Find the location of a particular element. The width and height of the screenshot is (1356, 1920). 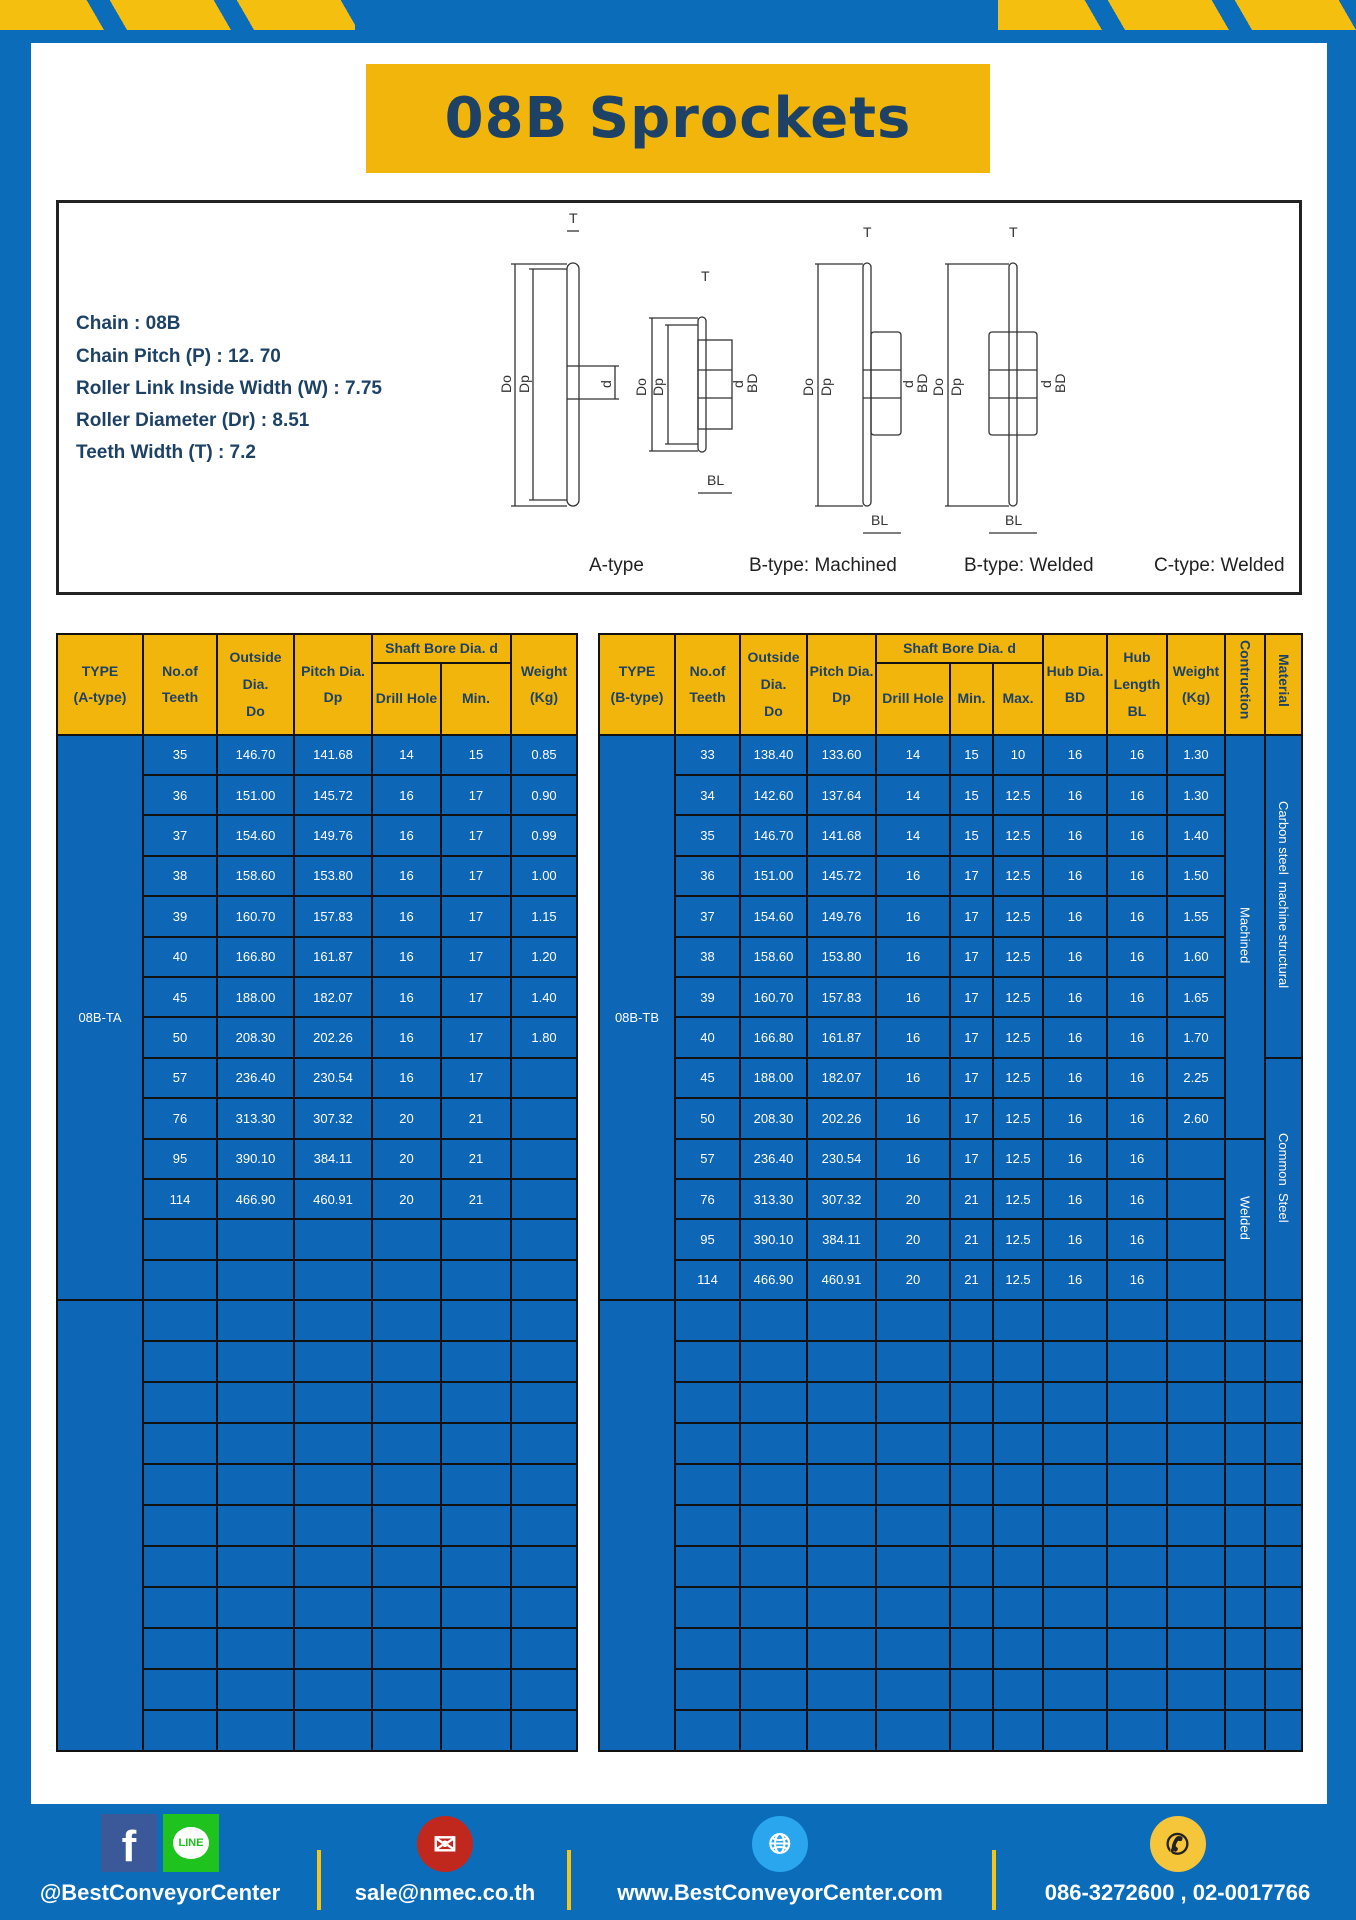

table-cell: 157.83 is located at coordinates (333, 916).